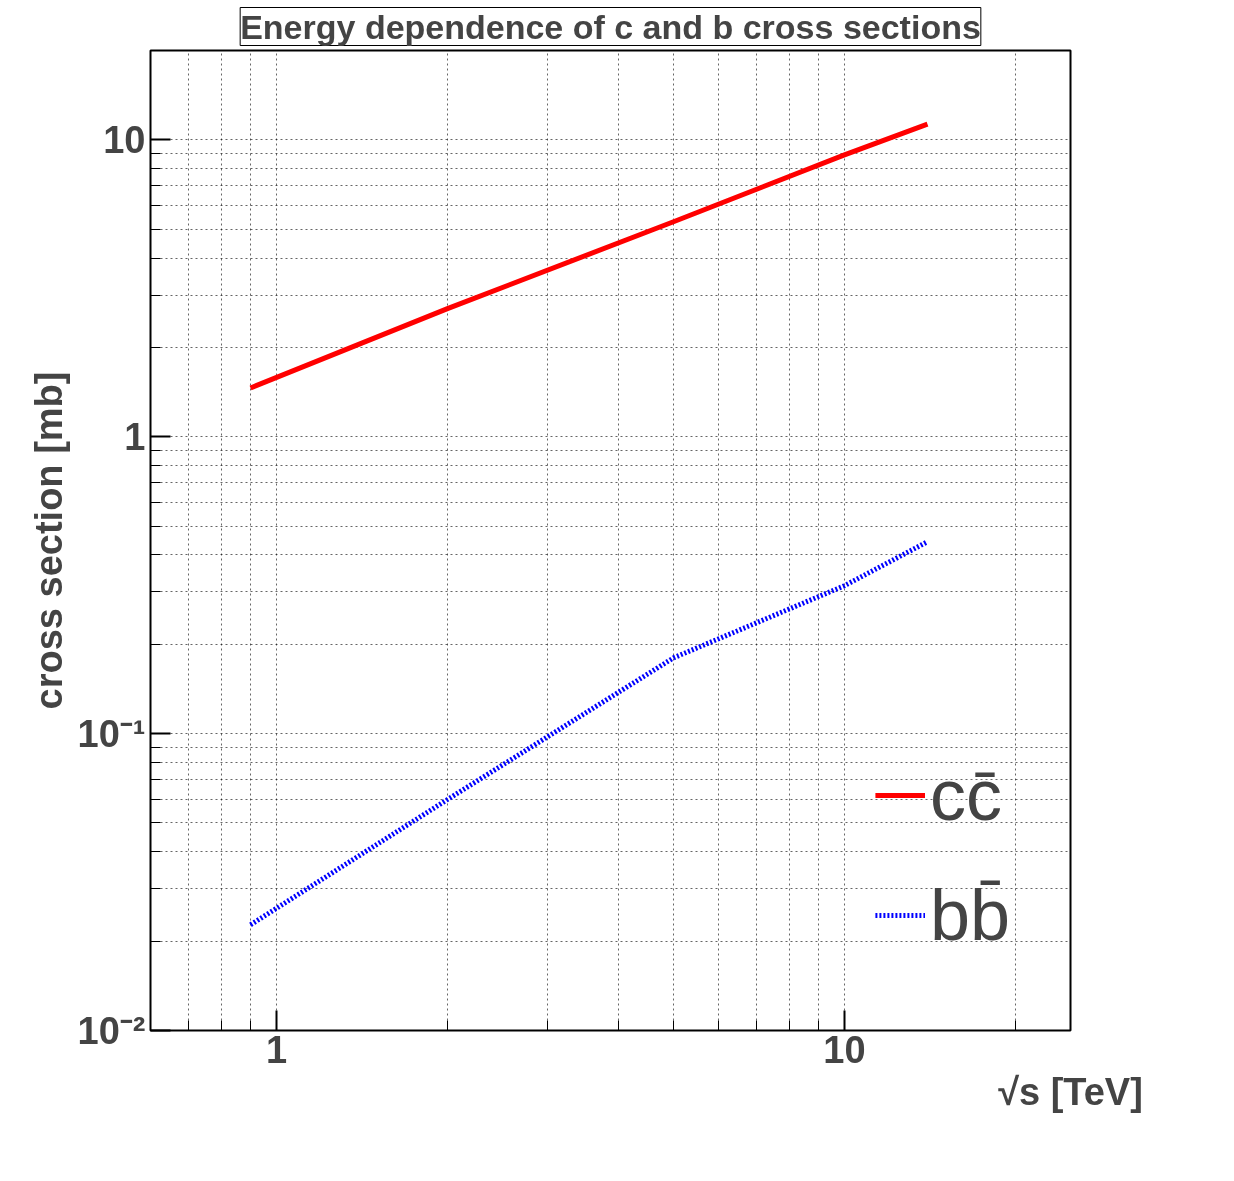  What do you see at coordinates (965, 795) in the screenshot?
I see `legend-label: cc̄` at bounding box center [965, 795].